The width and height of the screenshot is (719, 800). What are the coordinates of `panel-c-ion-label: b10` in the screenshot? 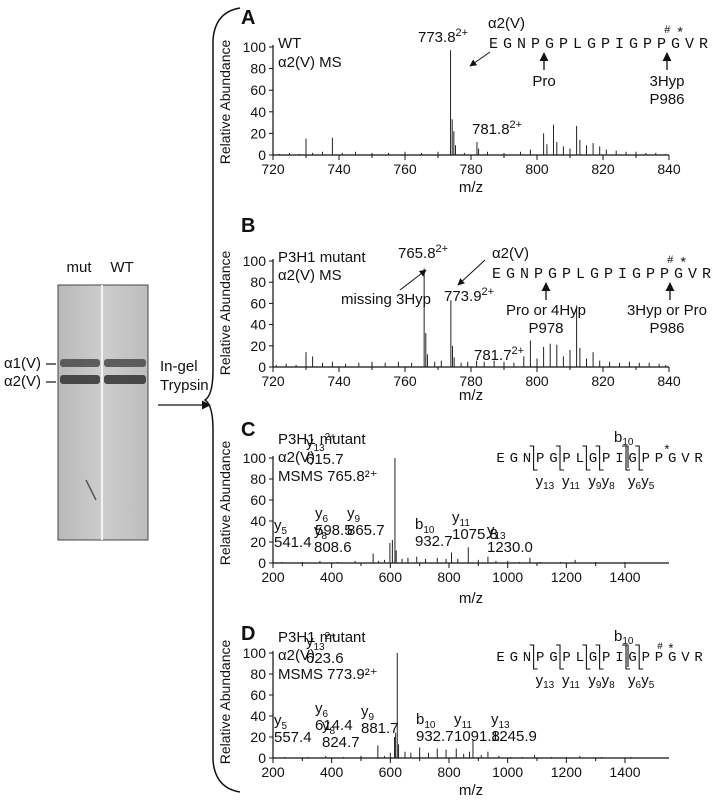 It's located at (425, 526).